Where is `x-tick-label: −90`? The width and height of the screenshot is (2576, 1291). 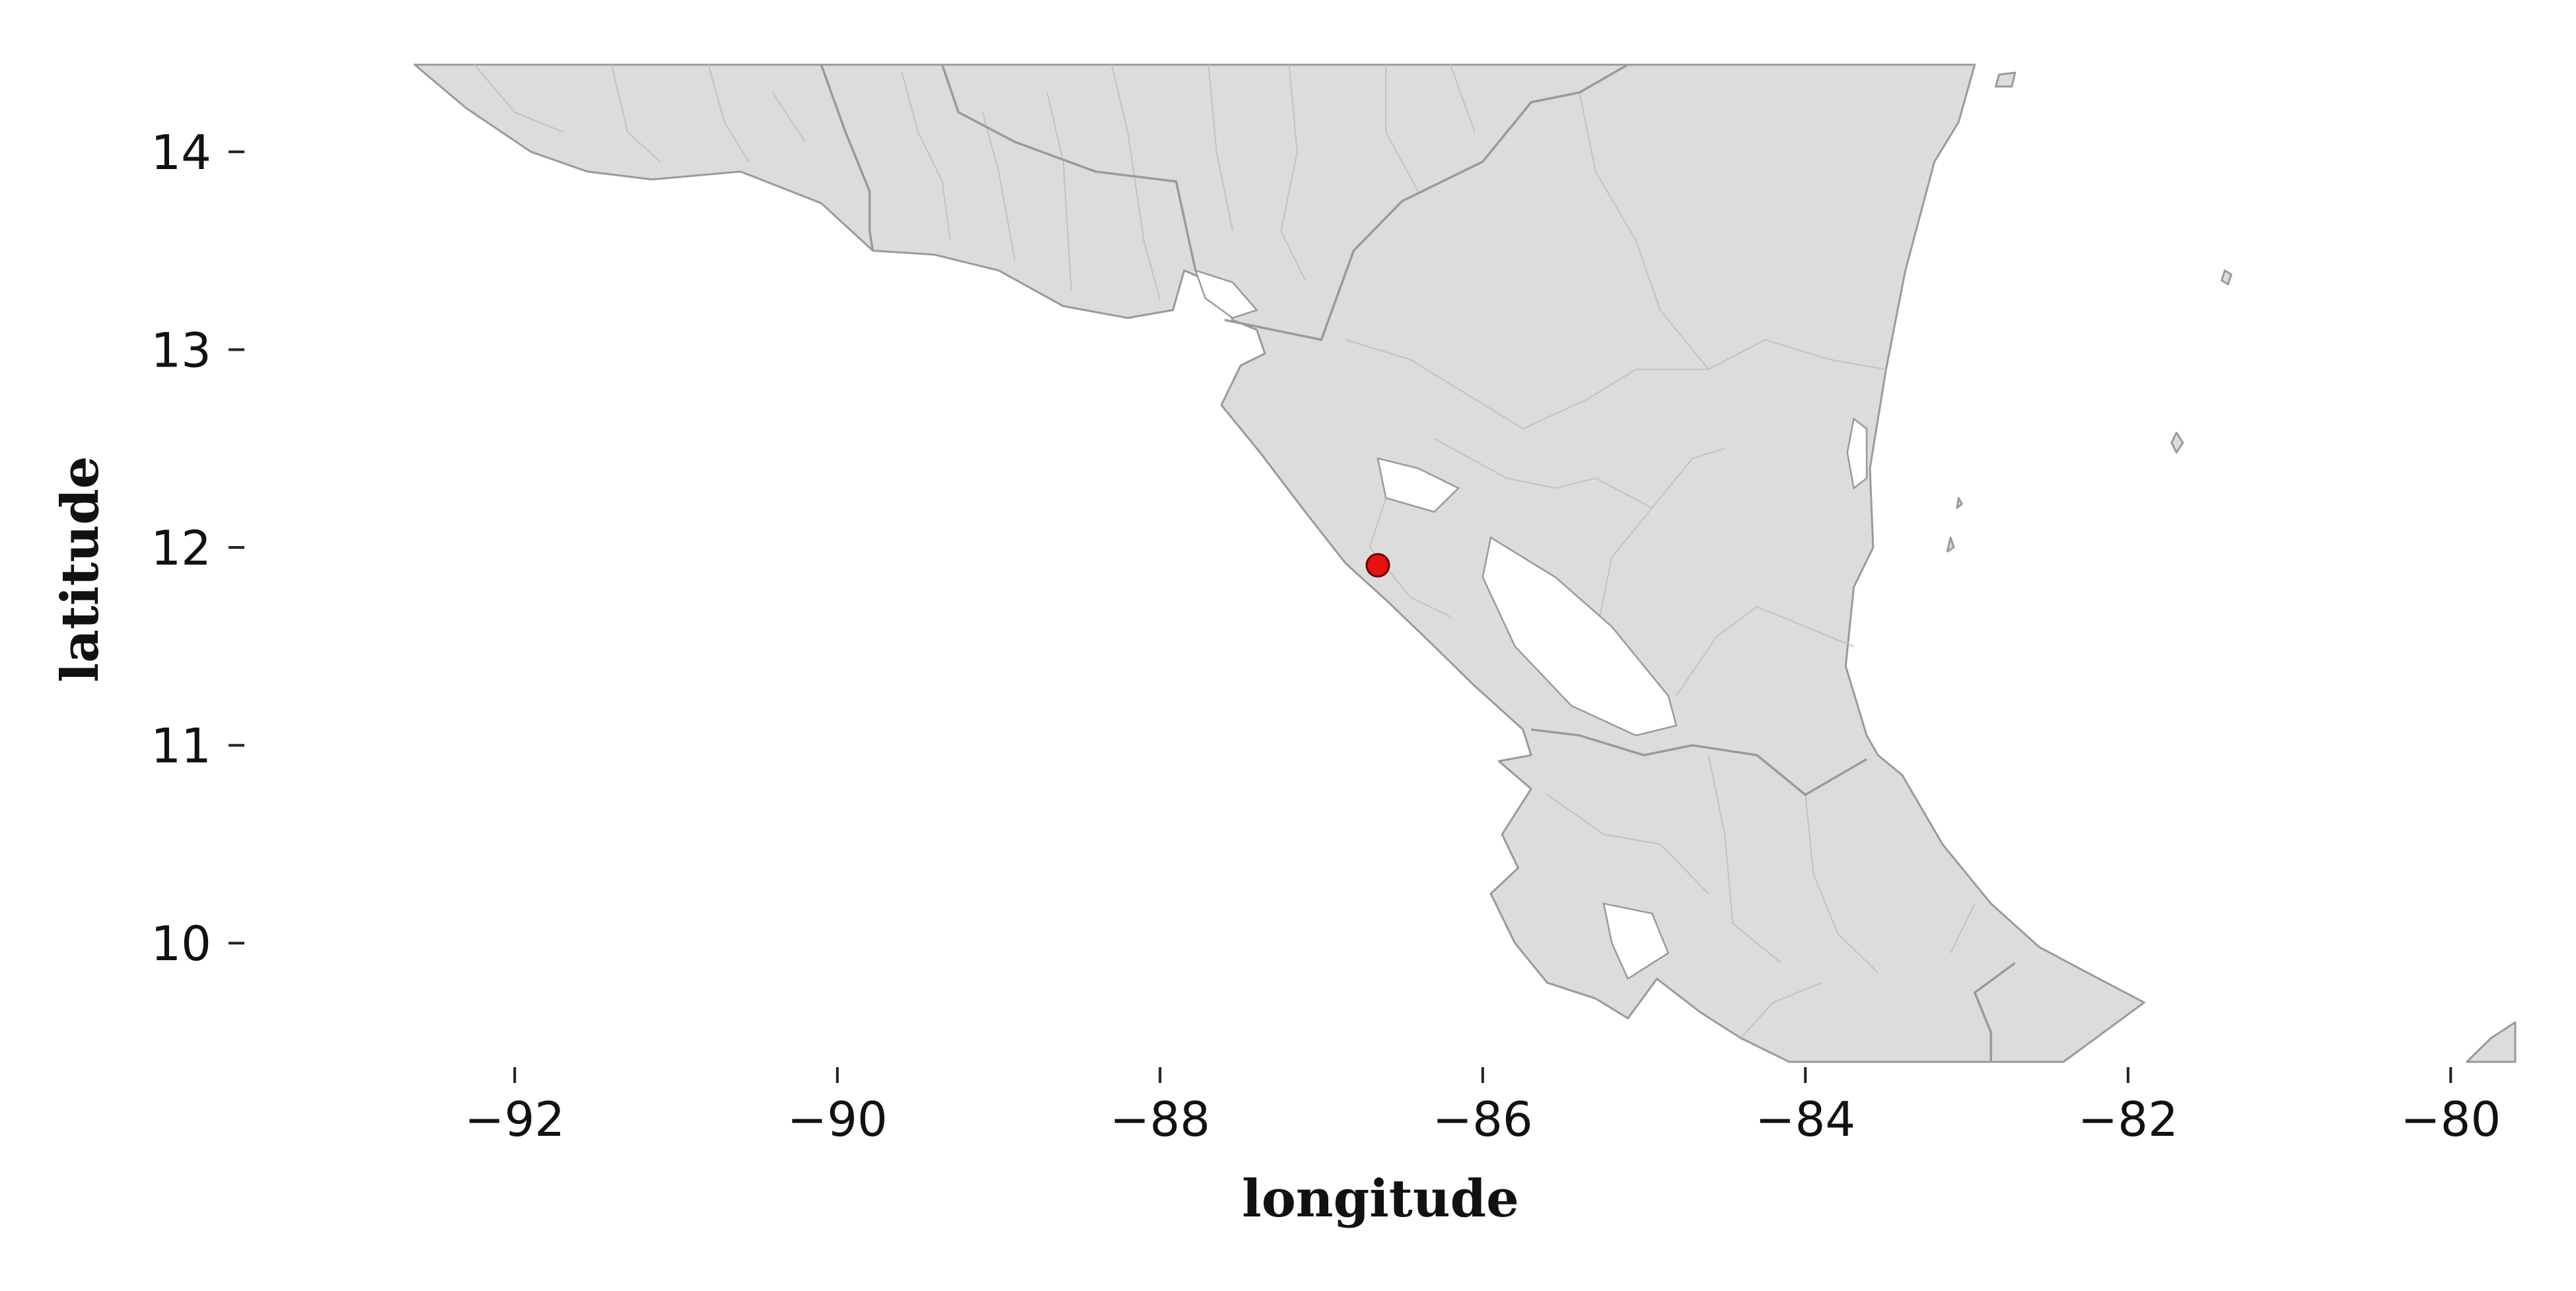 x-tick-label: −90 is located at coordinates (838, 1119).